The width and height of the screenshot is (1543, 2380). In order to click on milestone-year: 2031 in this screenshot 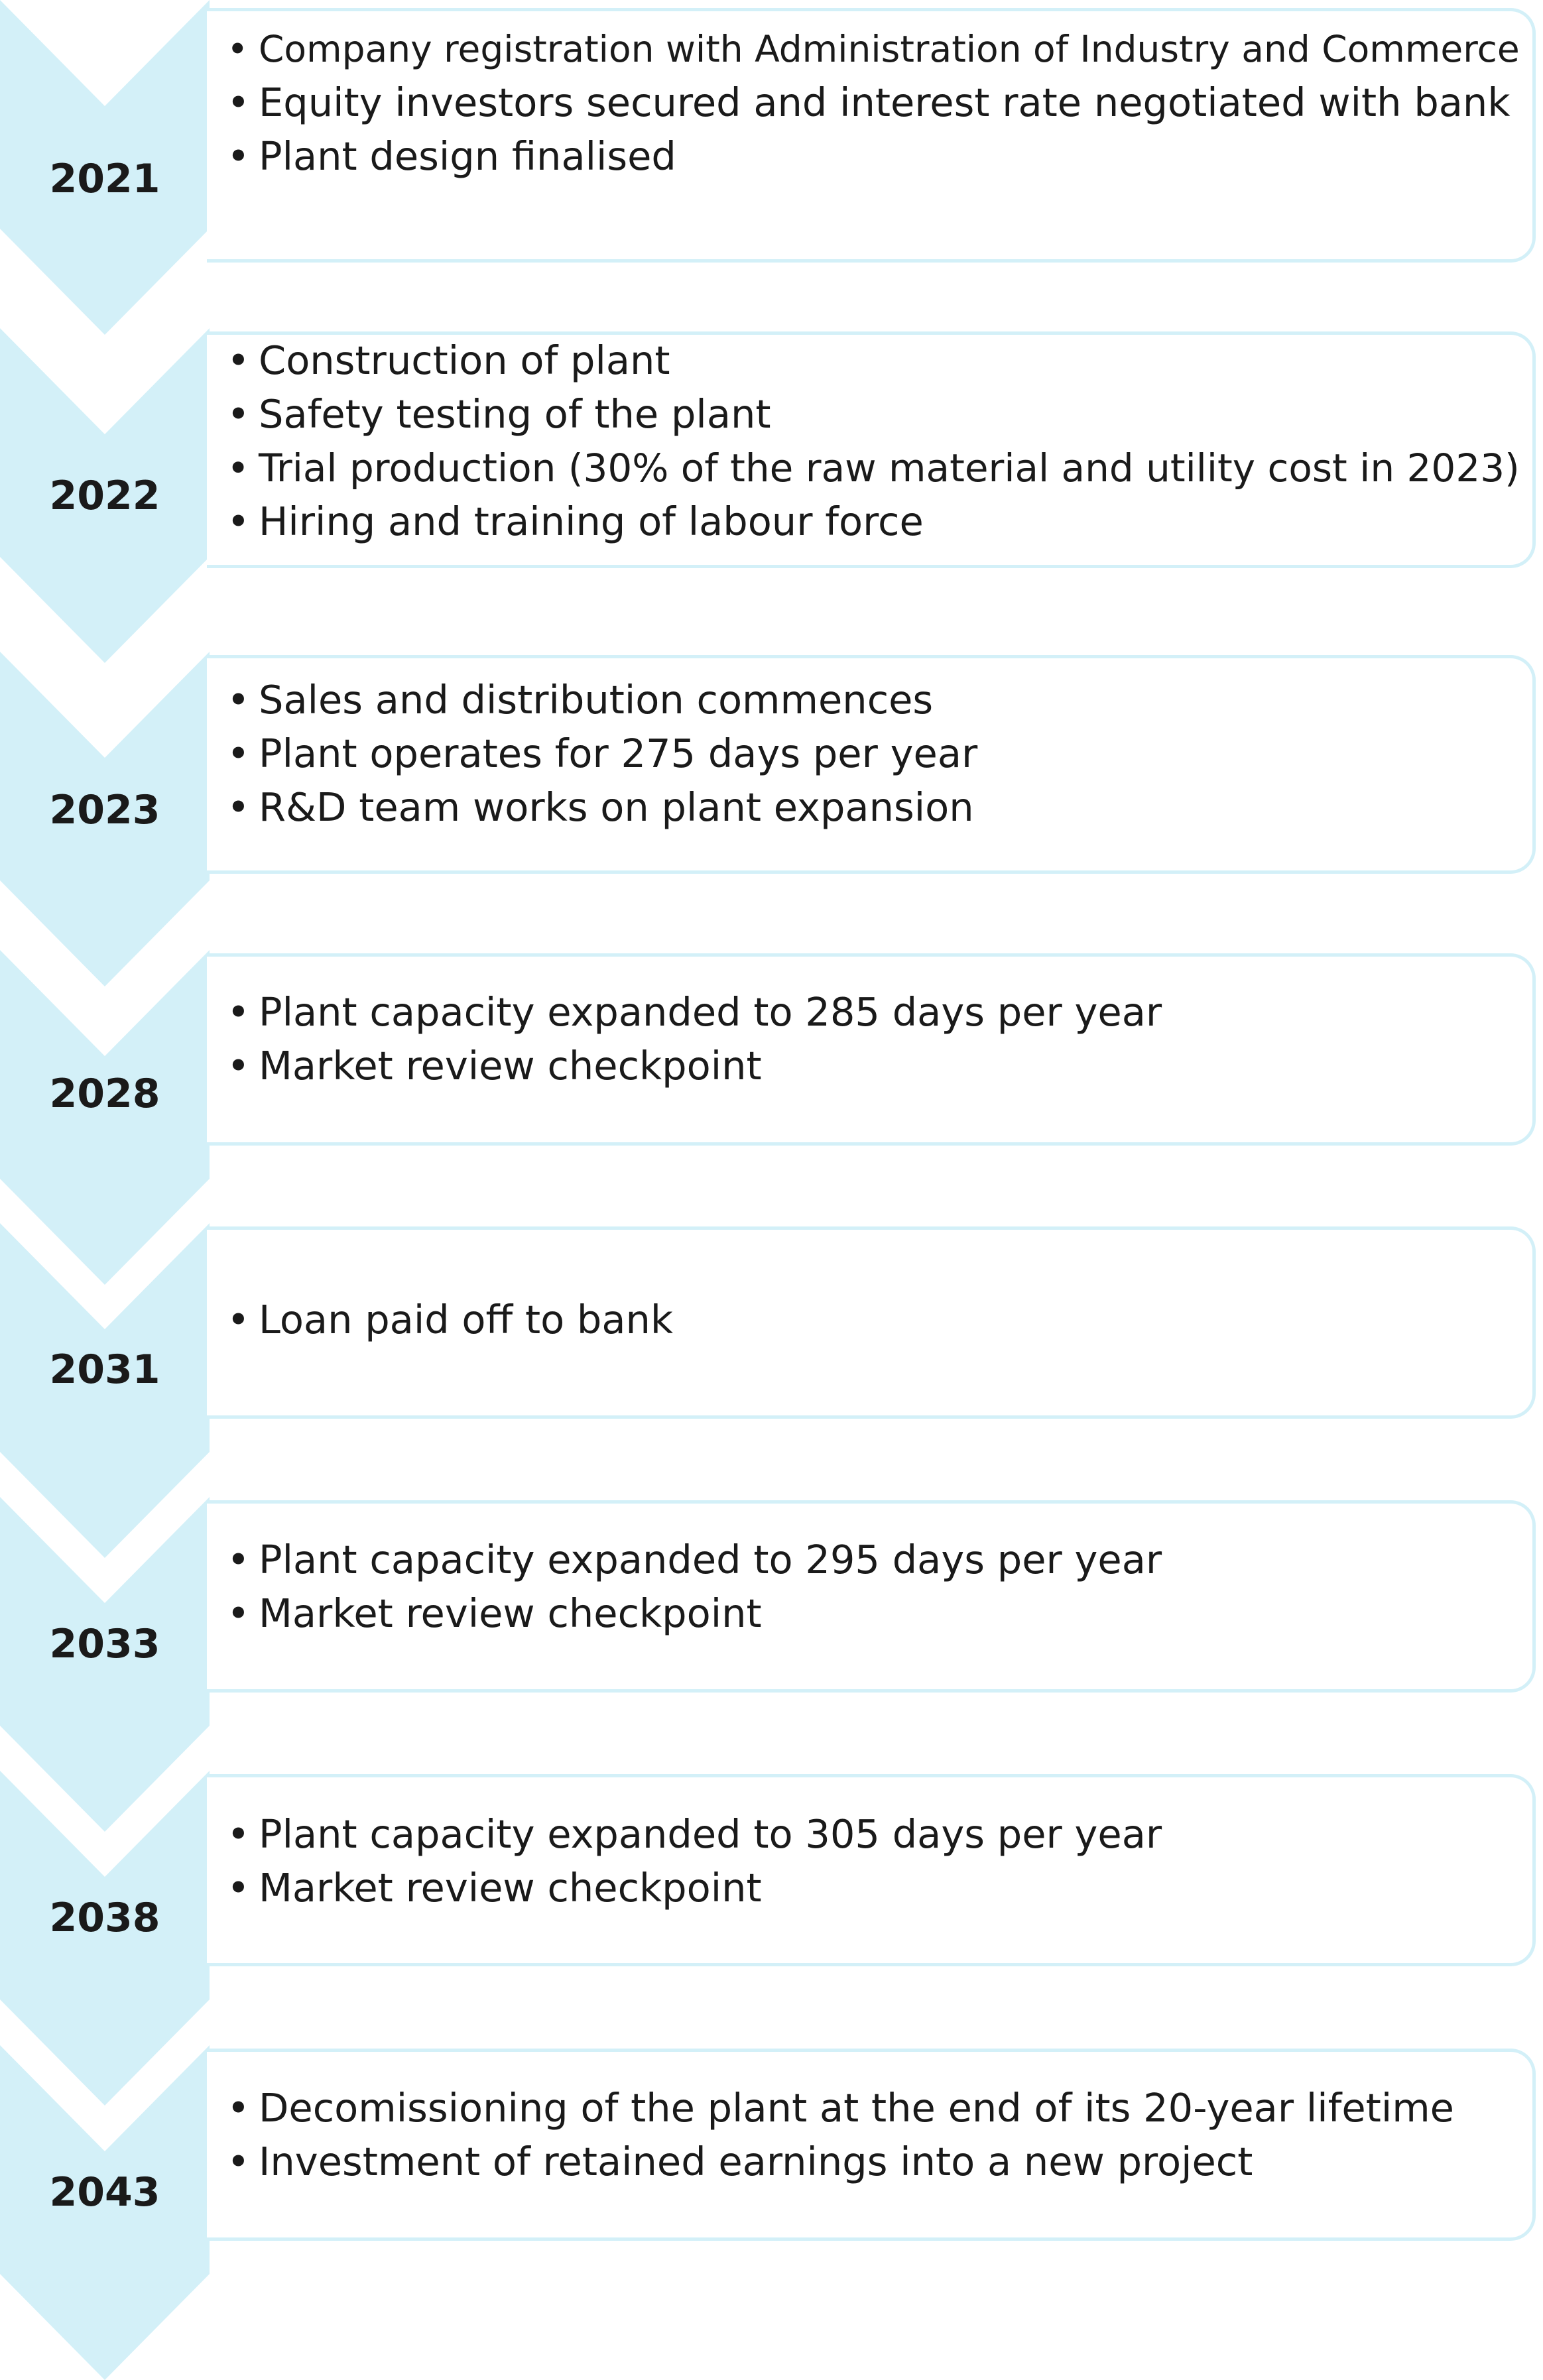, I will do `click(104, 1369)`.